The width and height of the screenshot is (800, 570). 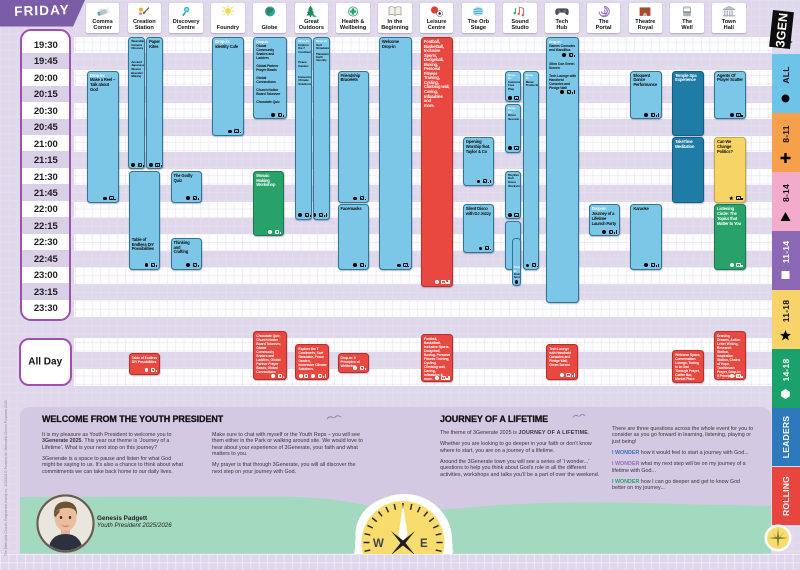 I want to click on svg-text: E, so click(x=424, y=544).